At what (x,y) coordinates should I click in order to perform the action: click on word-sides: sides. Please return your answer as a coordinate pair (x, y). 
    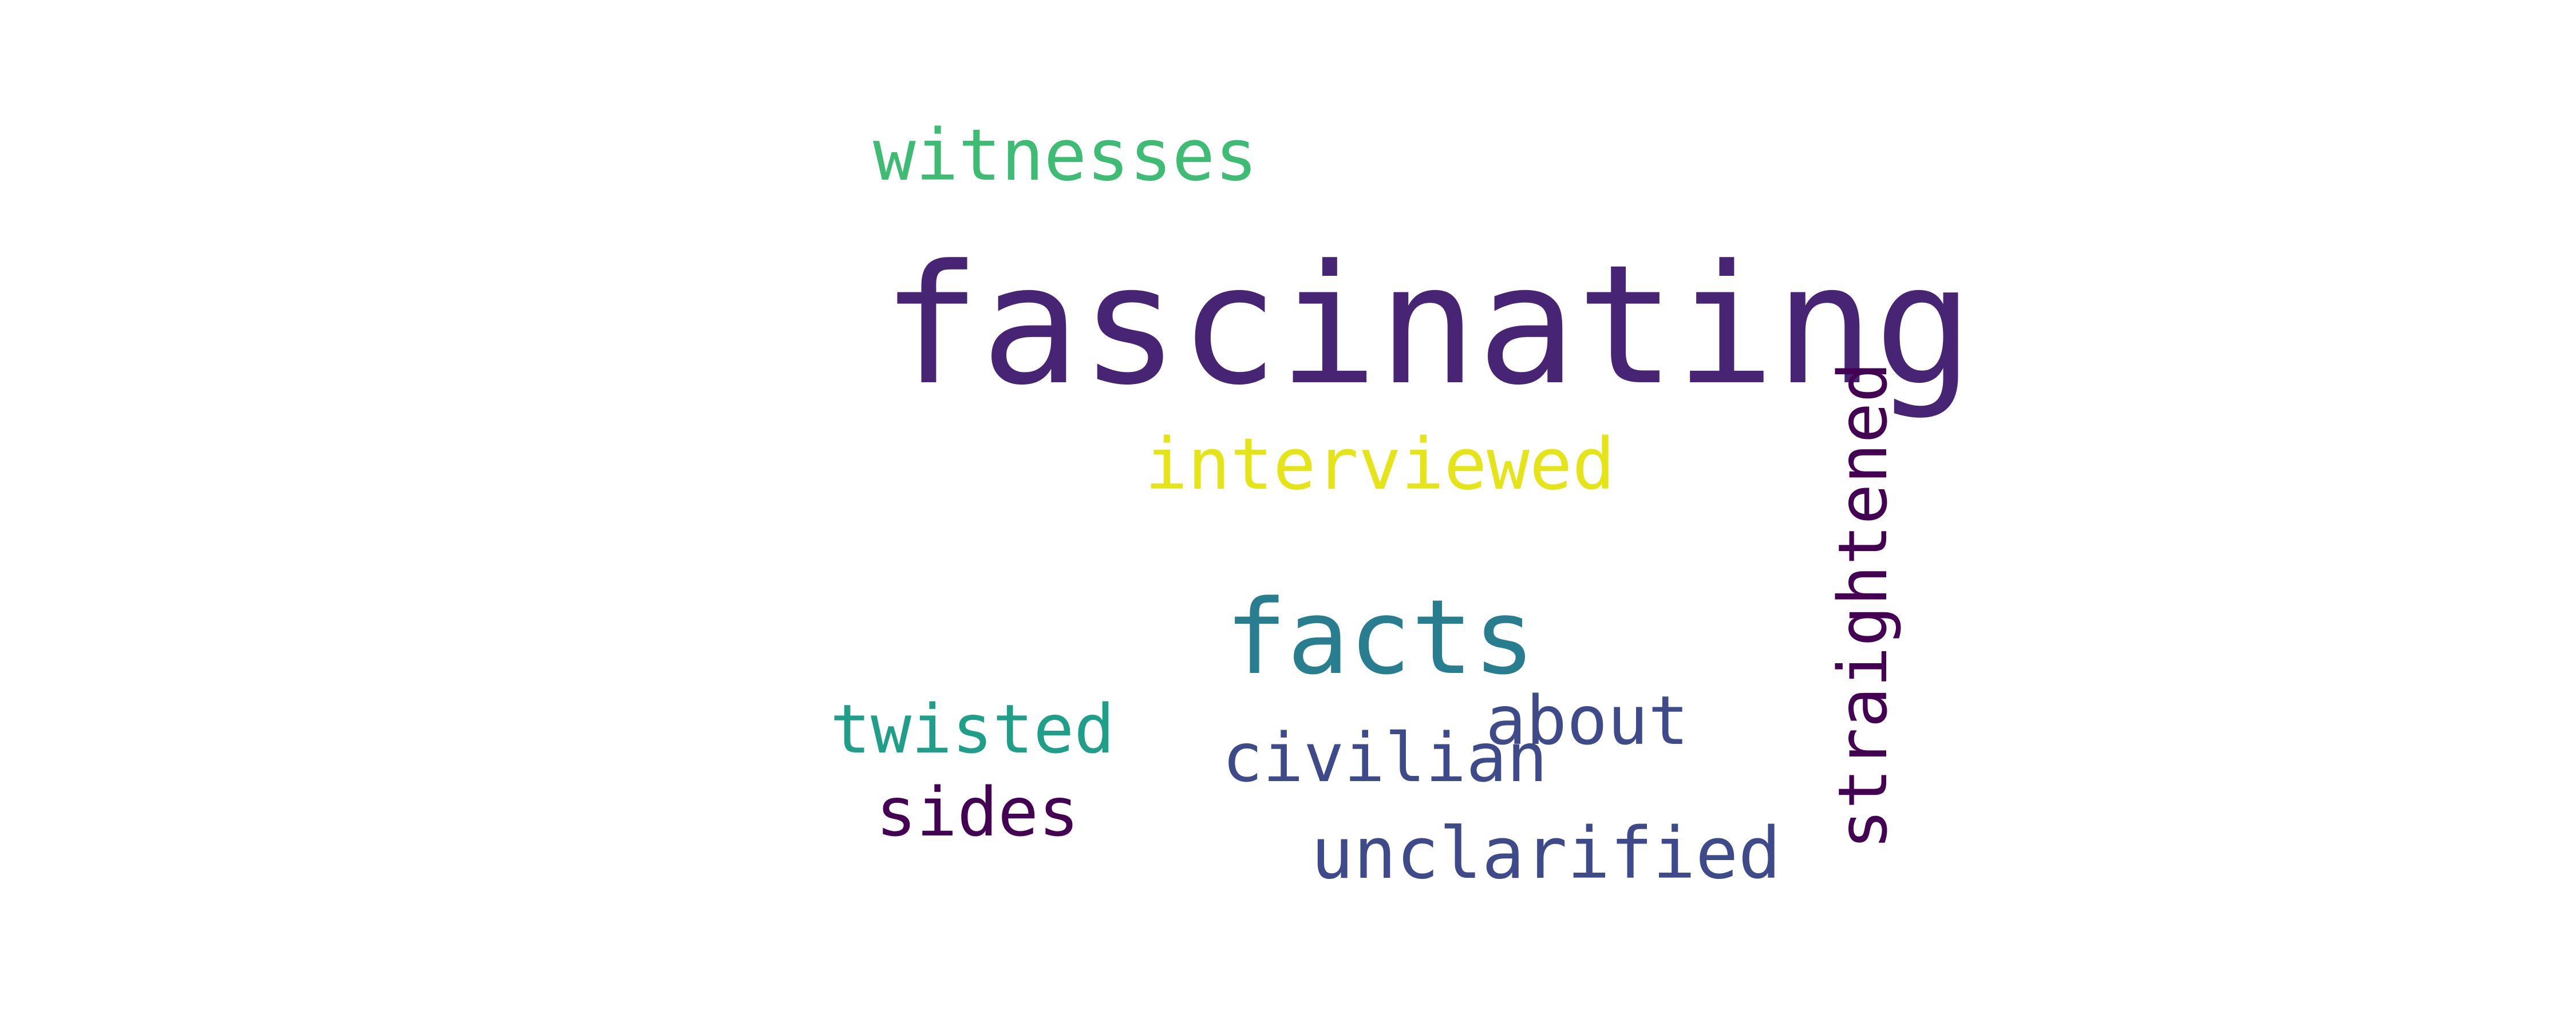
    Looking at the image, I should click on (978, 811).